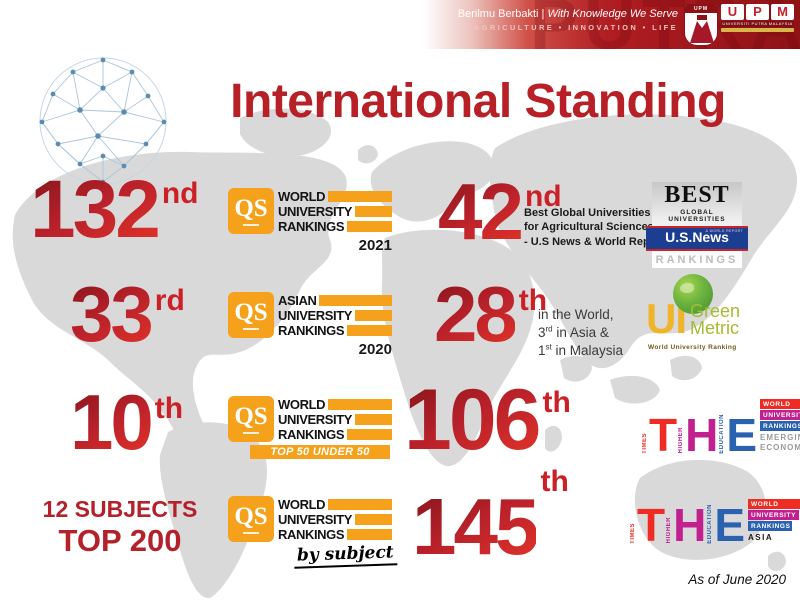  What do you see at coordinates (320, 452) in the screenshot?
I see `qs-top50-banner: TOP 50 UNDER 50` at bounding box center [320, 452].